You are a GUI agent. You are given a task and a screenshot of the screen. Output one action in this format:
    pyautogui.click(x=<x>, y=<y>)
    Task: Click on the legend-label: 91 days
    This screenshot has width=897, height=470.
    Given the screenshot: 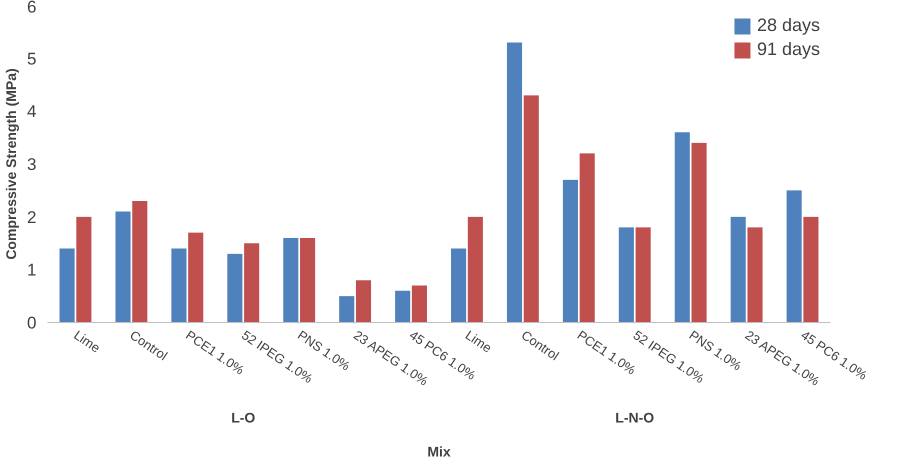 What is the action you would take?
    pyautogui.click(x=788, y=49)
    